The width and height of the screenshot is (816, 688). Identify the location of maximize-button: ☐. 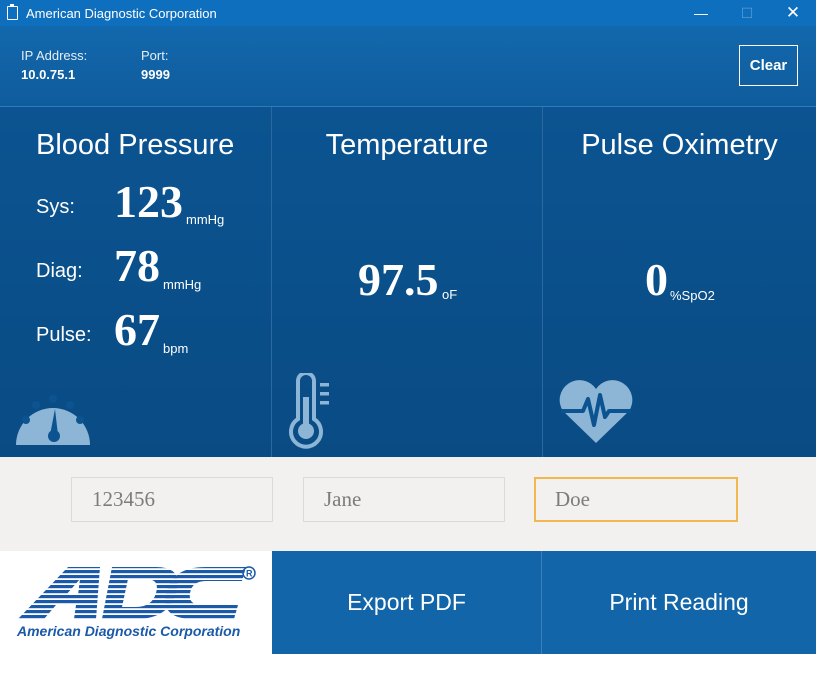
(747, 13).